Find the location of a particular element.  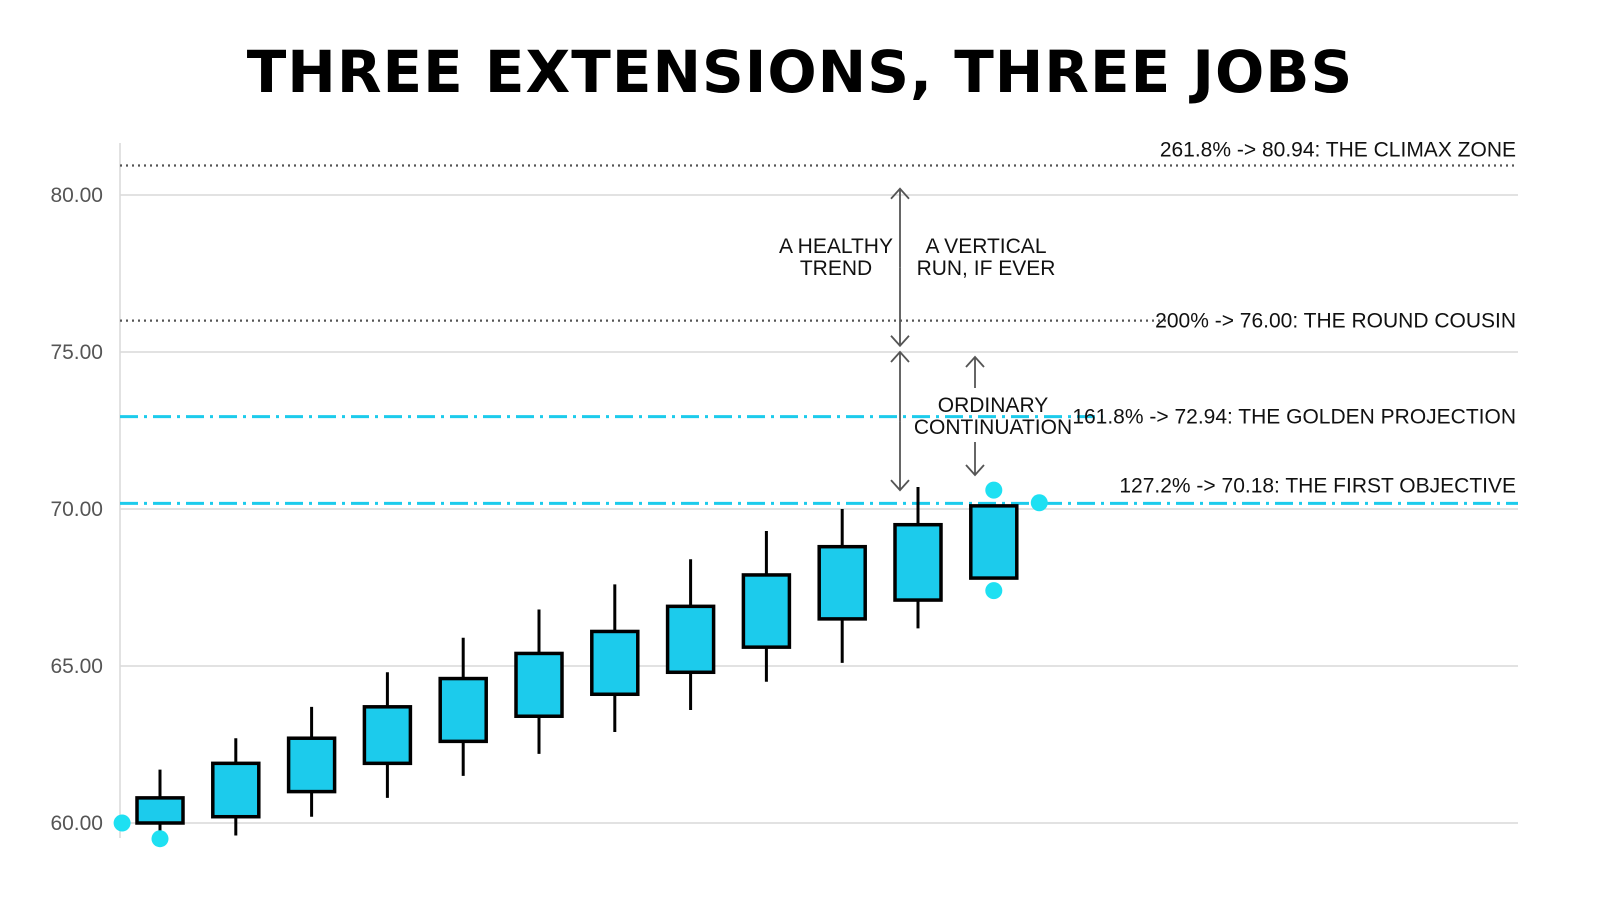

annotation-vertical-run: A VERTICAL is located at coordinates (986, 246).